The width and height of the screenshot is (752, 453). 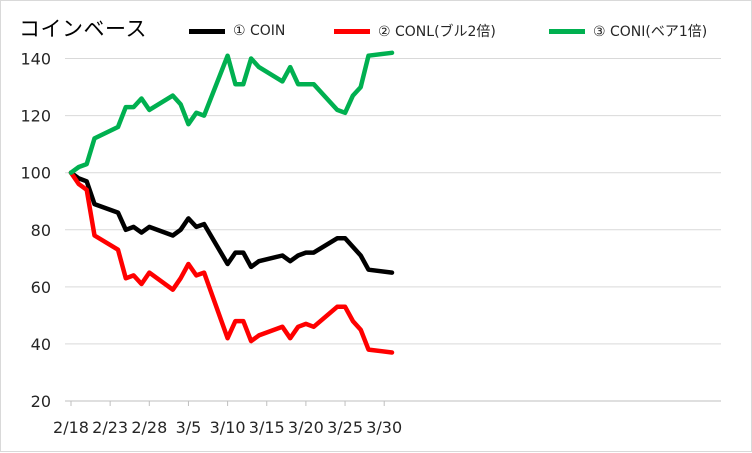 I want to click on series-line-coin, so click(x=231, y=222).